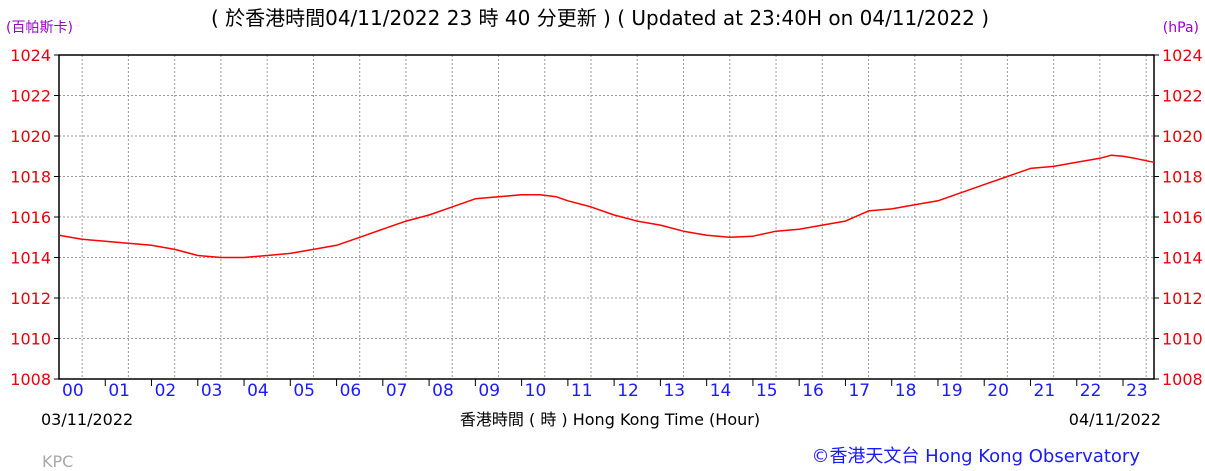  I want to click on y-tick-label-left: 1016, so click(30, 217).